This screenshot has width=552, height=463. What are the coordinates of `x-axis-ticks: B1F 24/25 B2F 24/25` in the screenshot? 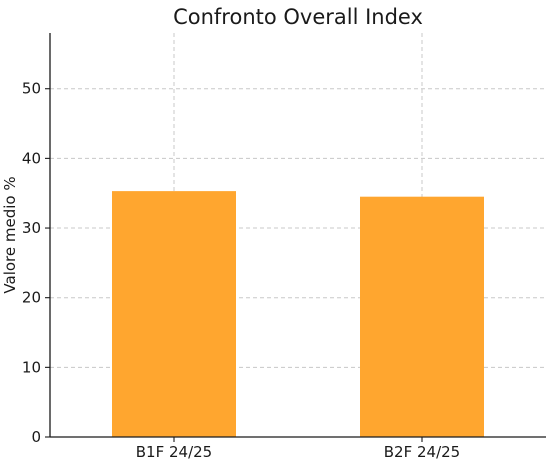 It's located at (298, 449).